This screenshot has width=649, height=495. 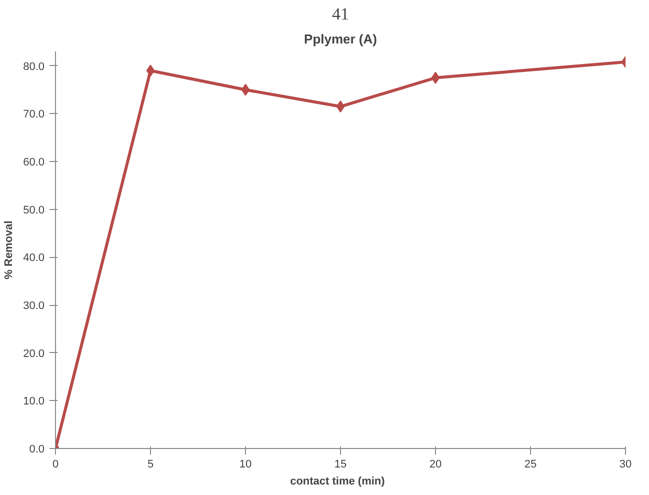 I want to click on y-tick-label: 80.0, so click(x=34, y=66).